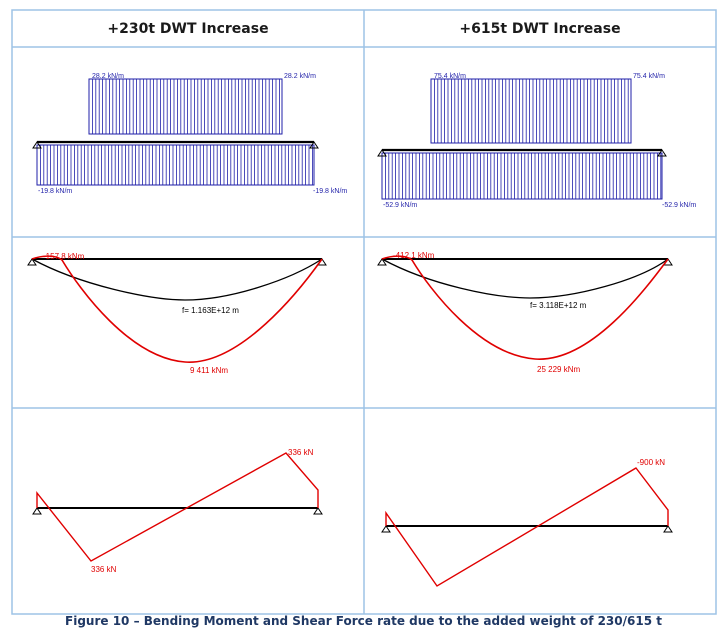  What do you see at coordinates (558, 305) in the screenshot?
I see `deflection-label: f= 3.118E+12 m` at bounding box center [558, 305].